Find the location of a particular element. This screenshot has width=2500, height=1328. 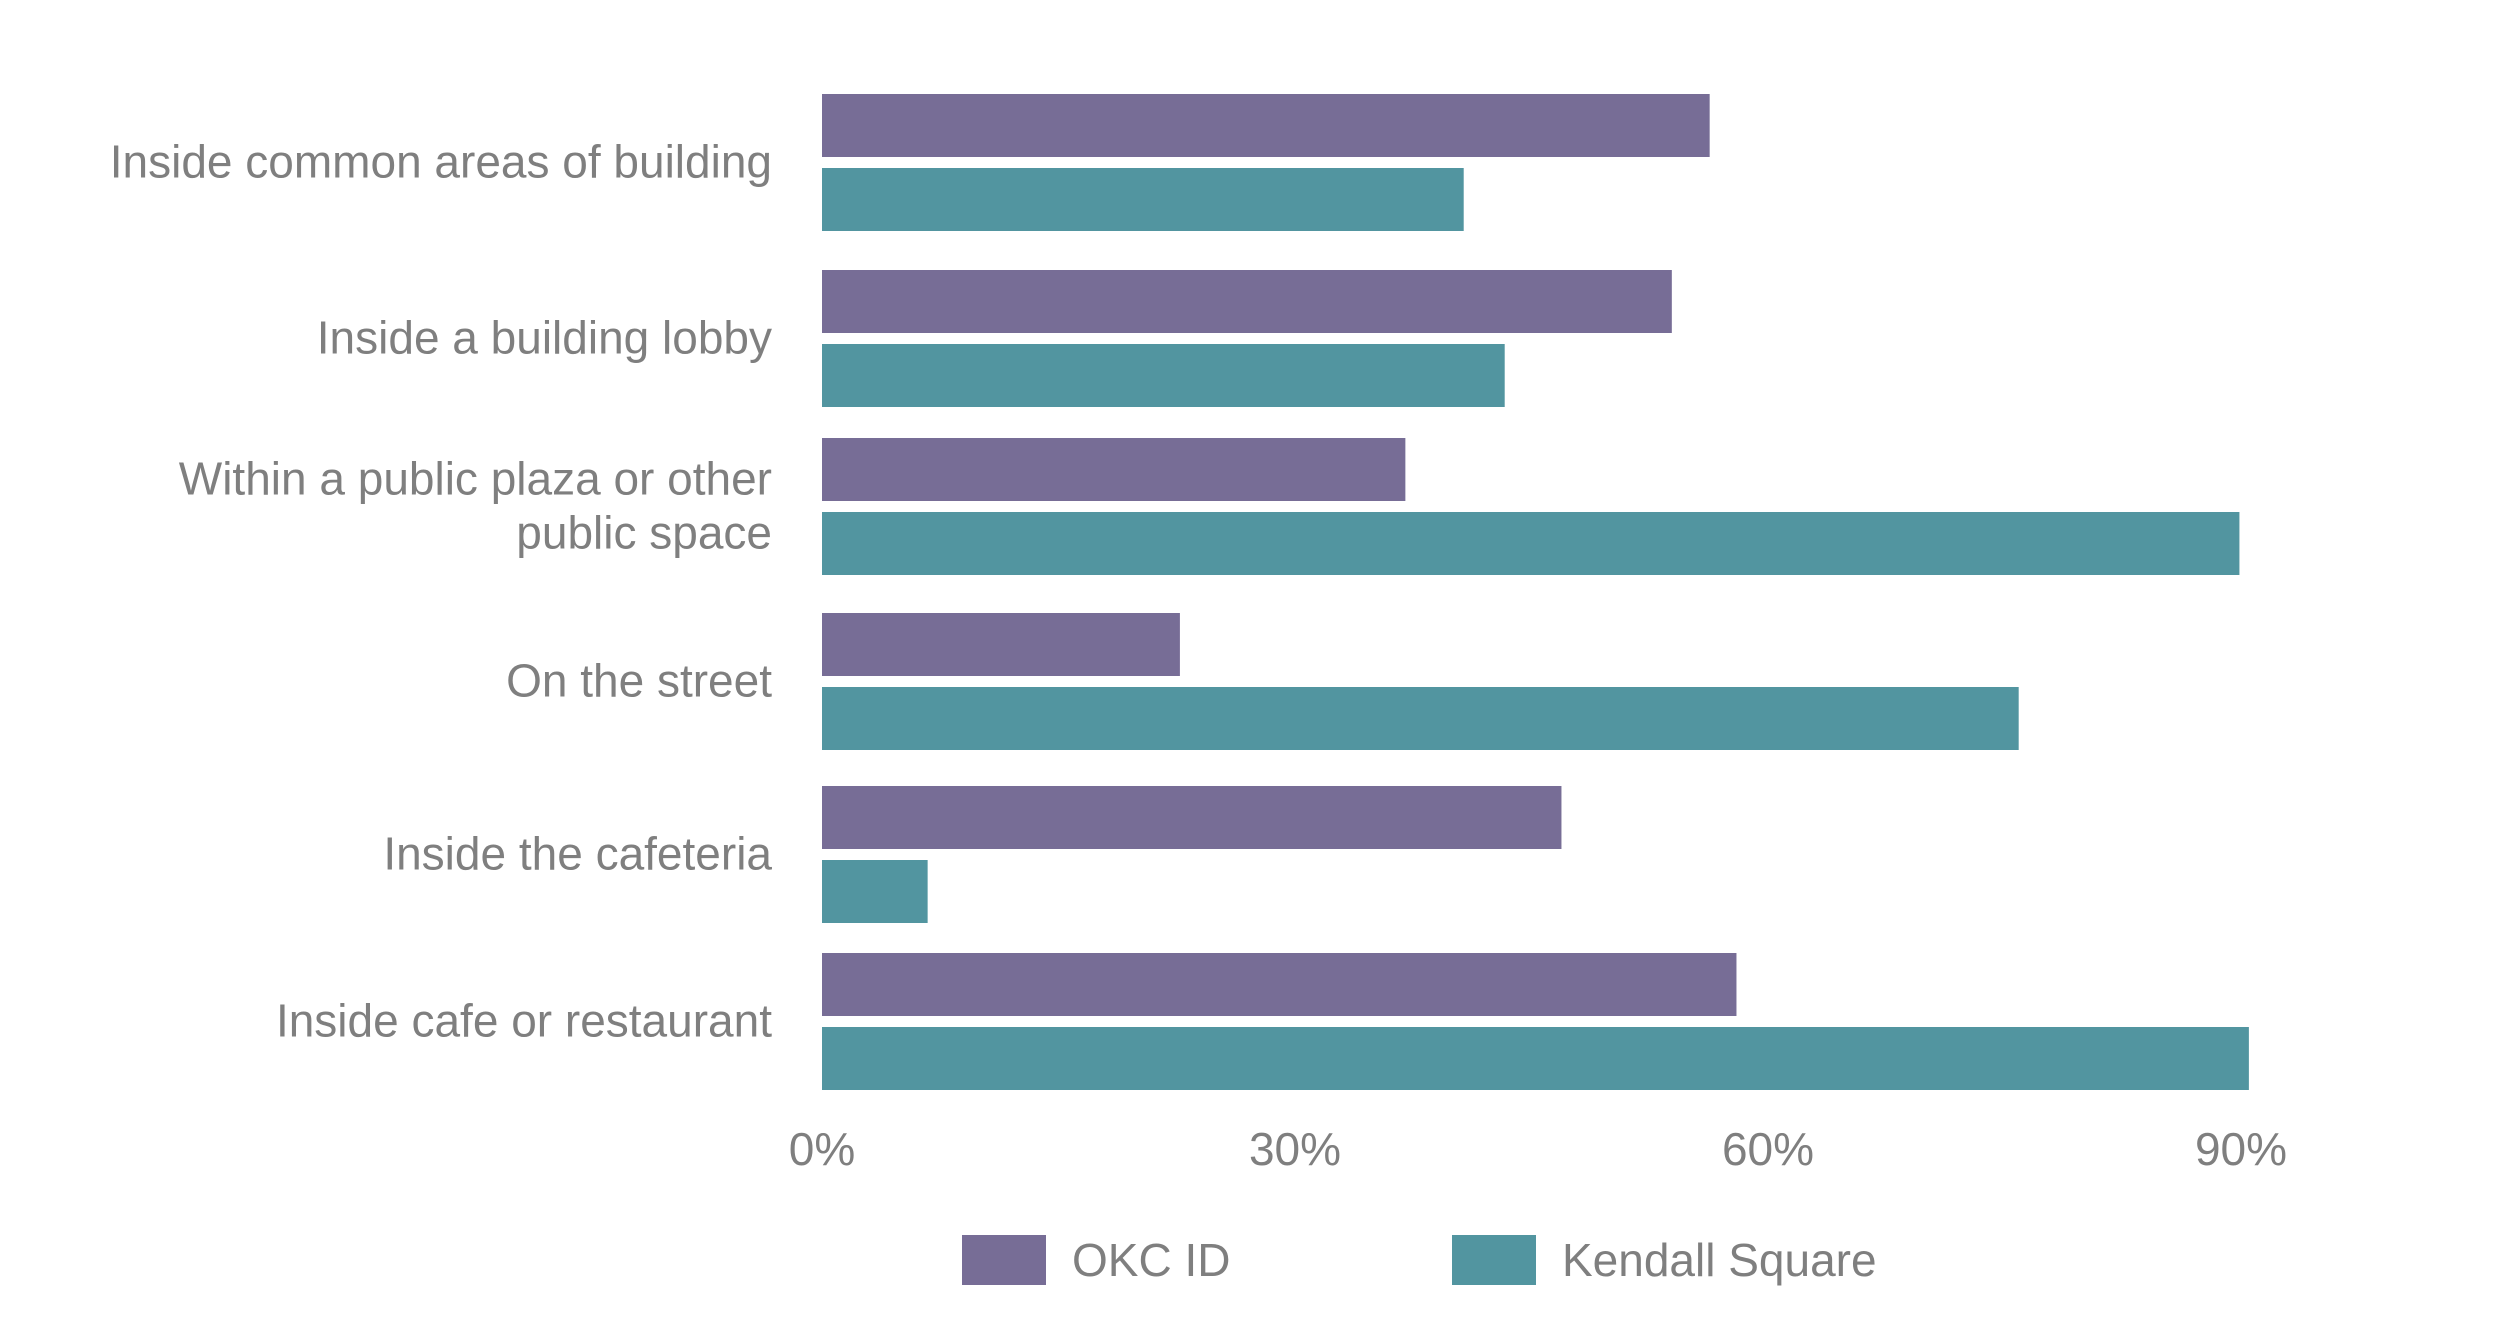

x-tick-label: 60% is located at coordinates (1768, 1149).